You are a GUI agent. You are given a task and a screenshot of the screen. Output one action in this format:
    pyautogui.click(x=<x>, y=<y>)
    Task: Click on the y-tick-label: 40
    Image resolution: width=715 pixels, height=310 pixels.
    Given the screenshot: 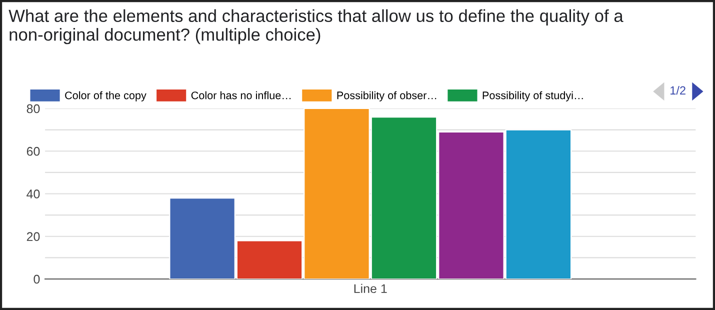 What is the action you would take?
    pyautogui.click(x=33, y=194)
    